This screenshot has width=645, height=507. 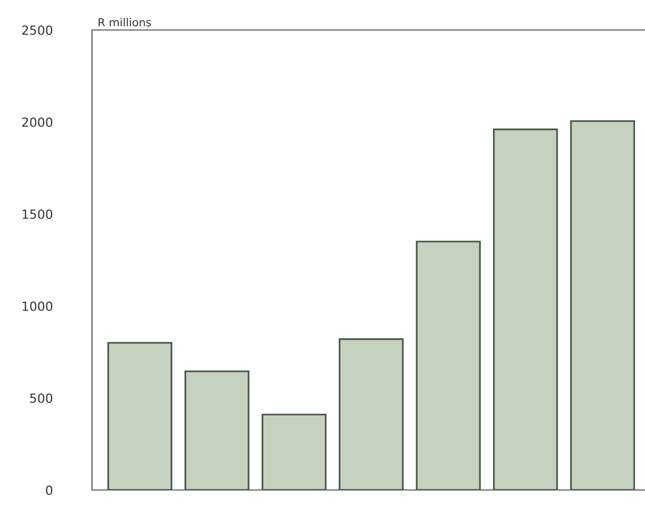 I want to click on y-tick-label: 1000, so click(x=37, y=306).